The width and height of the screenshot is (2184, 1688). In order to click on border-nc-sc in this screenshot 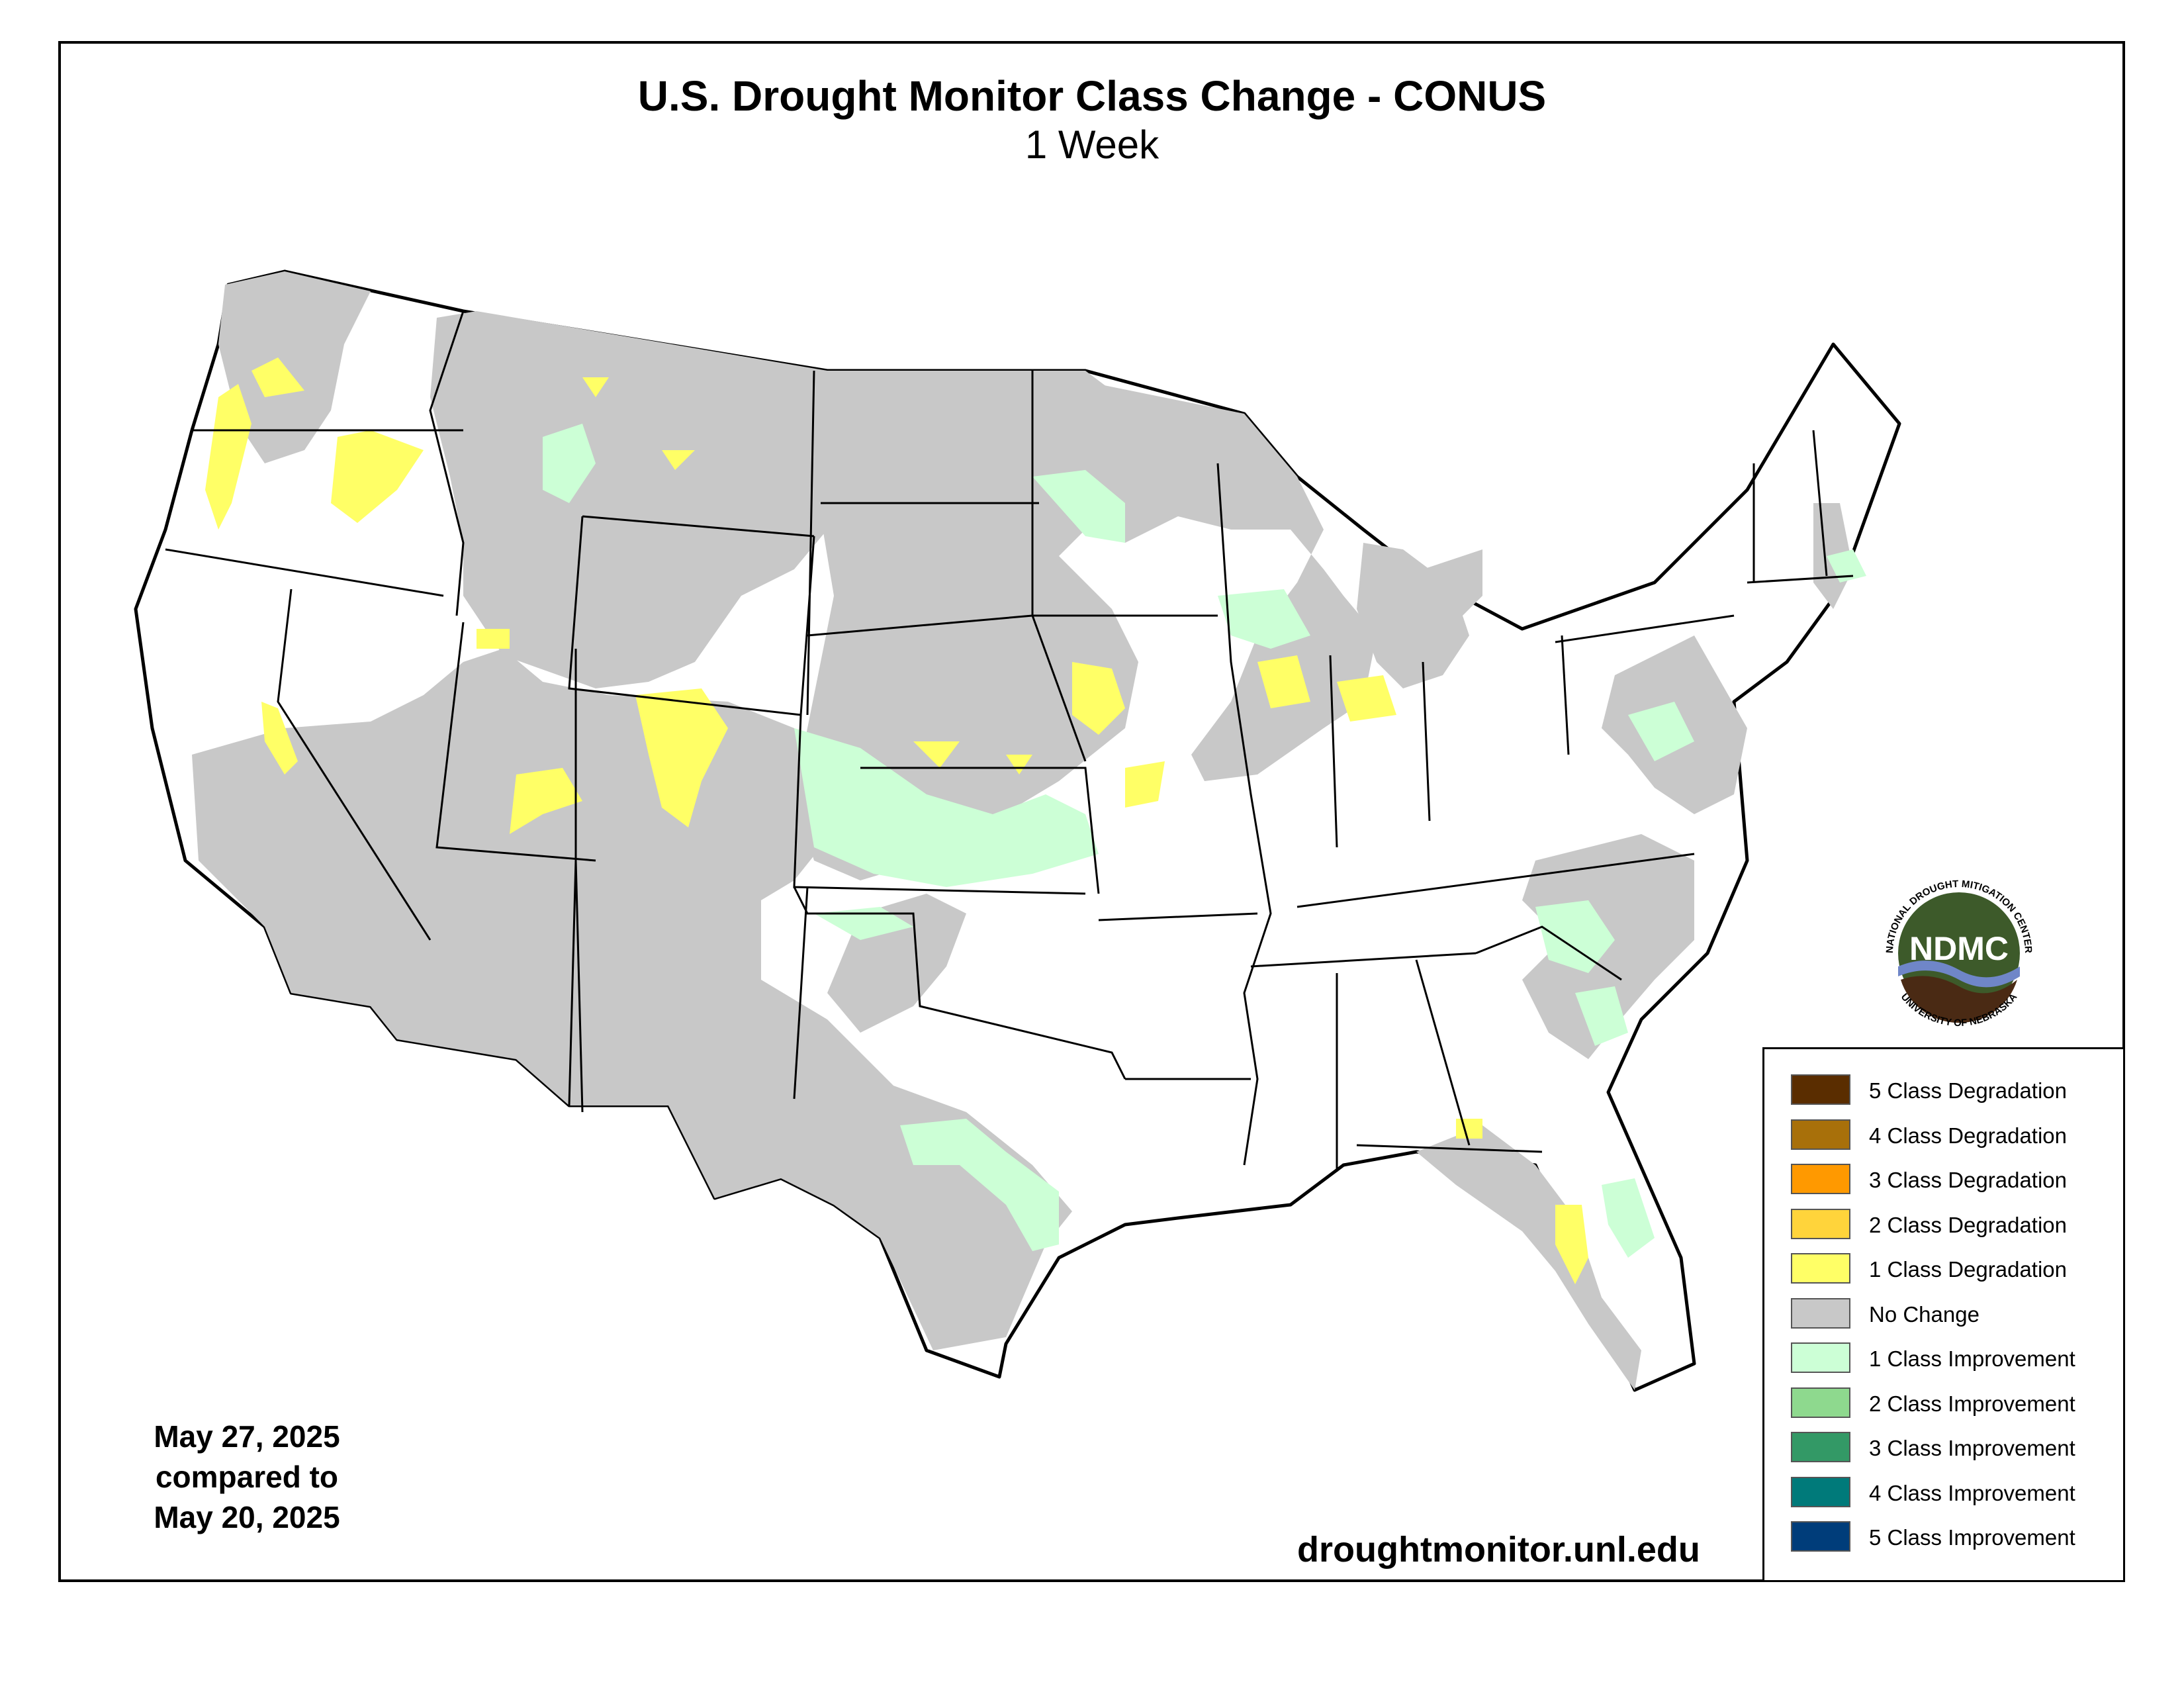, I will do `click(1548, 953)`.